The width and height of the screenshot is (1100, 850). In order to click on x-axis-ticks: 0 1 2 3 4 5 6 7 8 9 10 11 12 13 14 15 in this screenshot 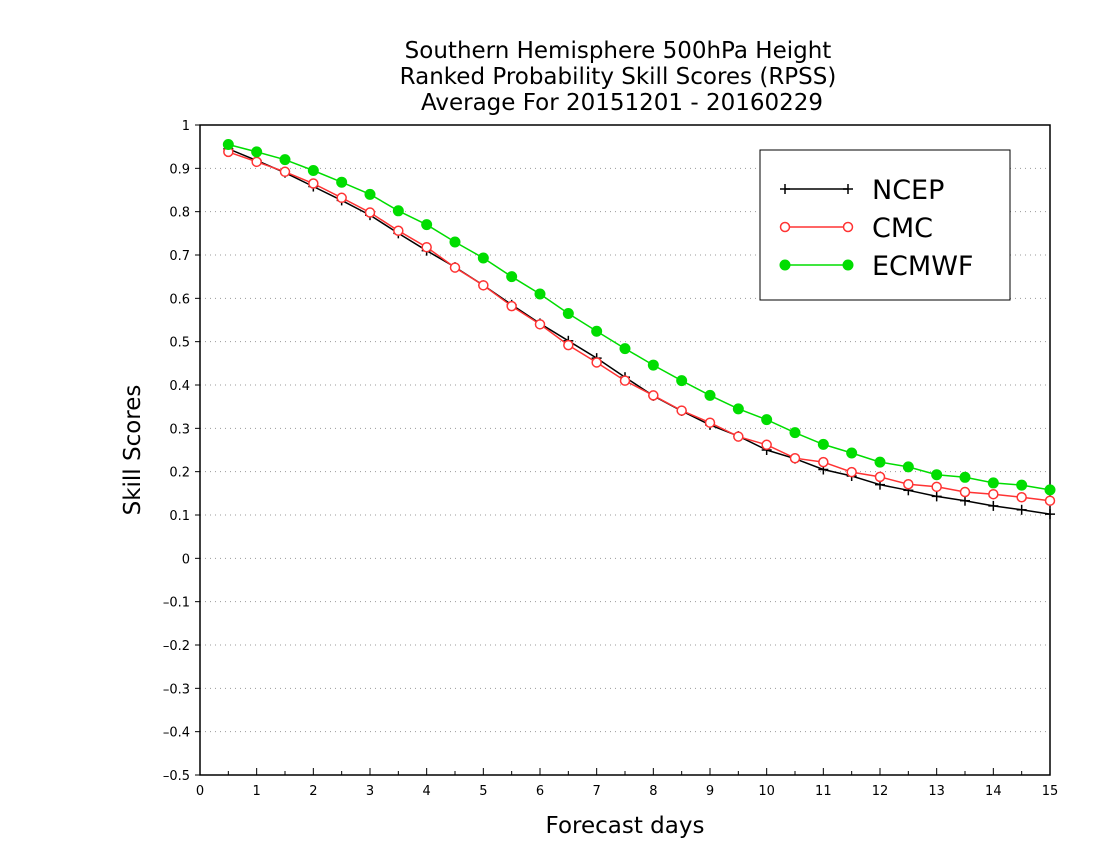, I will do `click(627, 783)`.